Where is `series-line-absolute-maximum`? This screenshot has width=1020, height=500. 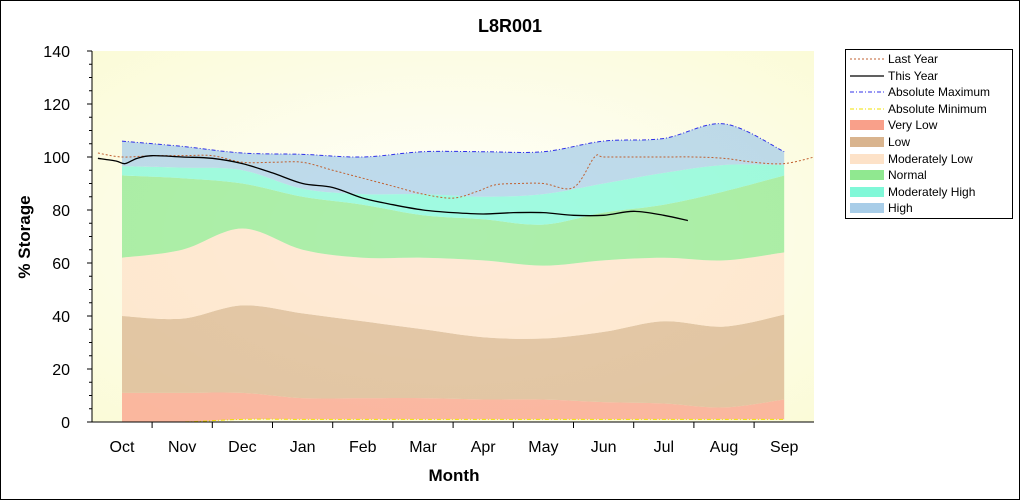
series-line-absolute-maximum is located at coordinates (453, 140).